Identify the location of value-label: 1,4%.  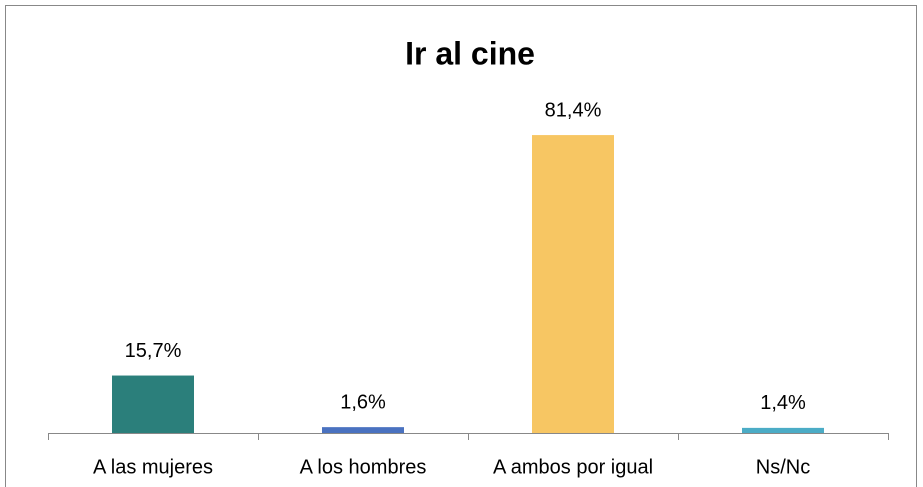
(783, 403).